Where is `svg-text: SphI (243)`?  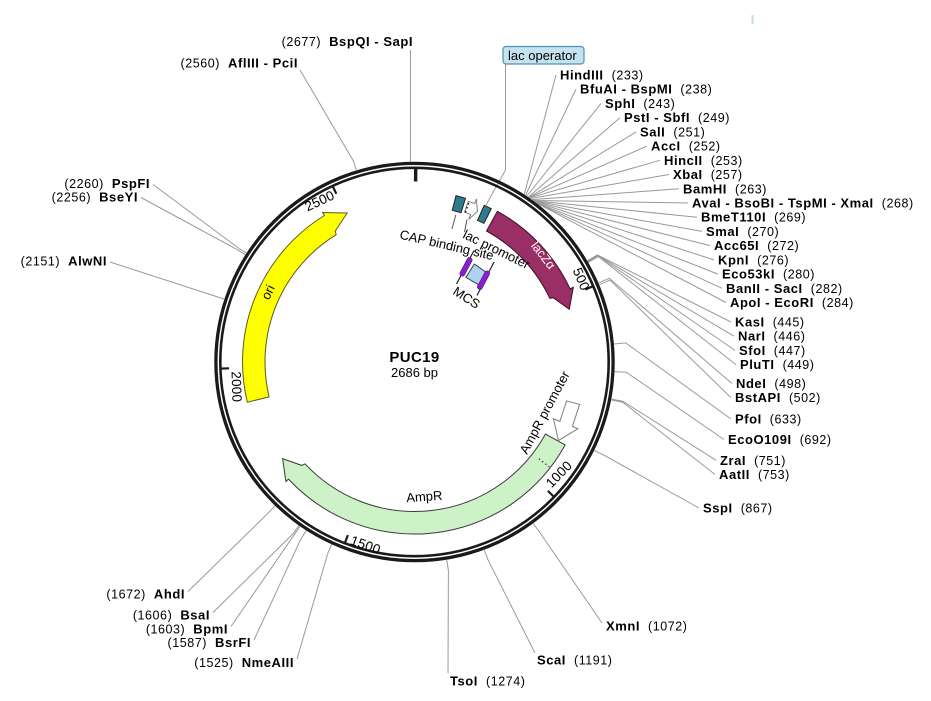
svg-text: SphI (243) is located at coordinates (640, 103).